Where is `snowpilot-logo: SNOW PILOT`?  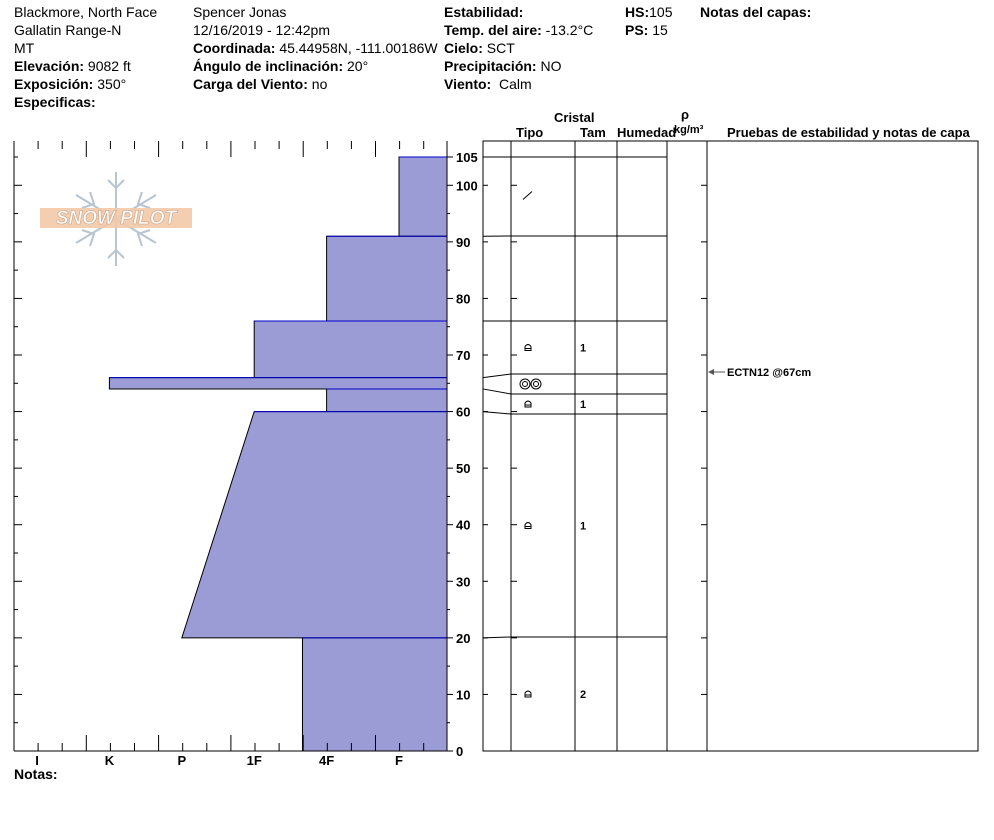 snowpilot-logo: SNOW PILOT is located at coordinates (116, 219).